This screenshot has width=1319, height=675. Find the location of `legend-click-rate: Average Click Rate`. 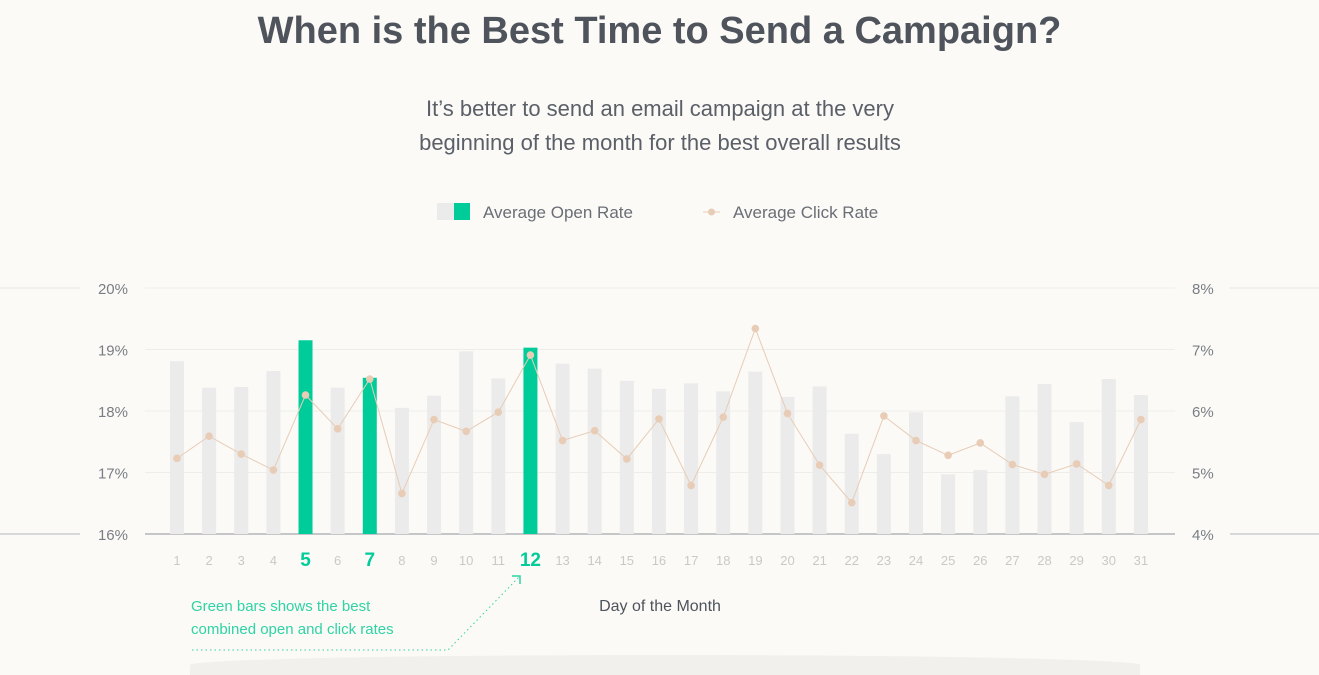

legend-click-rate: Average Click Rate is located at coordinates (805, 212).